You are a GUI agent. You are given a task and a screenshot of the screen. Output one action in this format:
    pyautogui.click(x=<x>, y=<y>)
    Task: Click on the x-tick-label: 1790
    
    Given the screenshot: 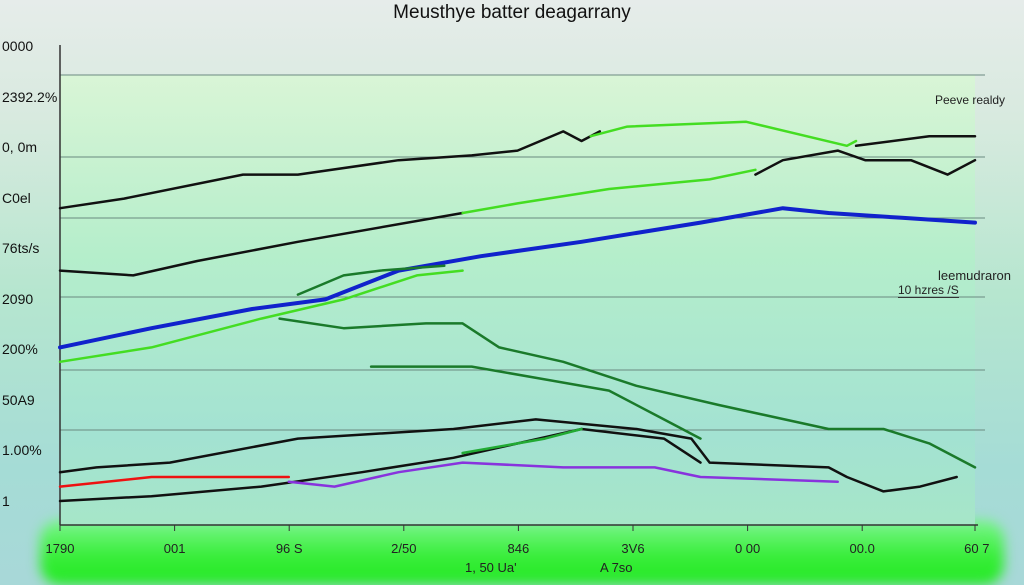 What is the action you would take?
    pyautogui.click(x=60, y=548)
    